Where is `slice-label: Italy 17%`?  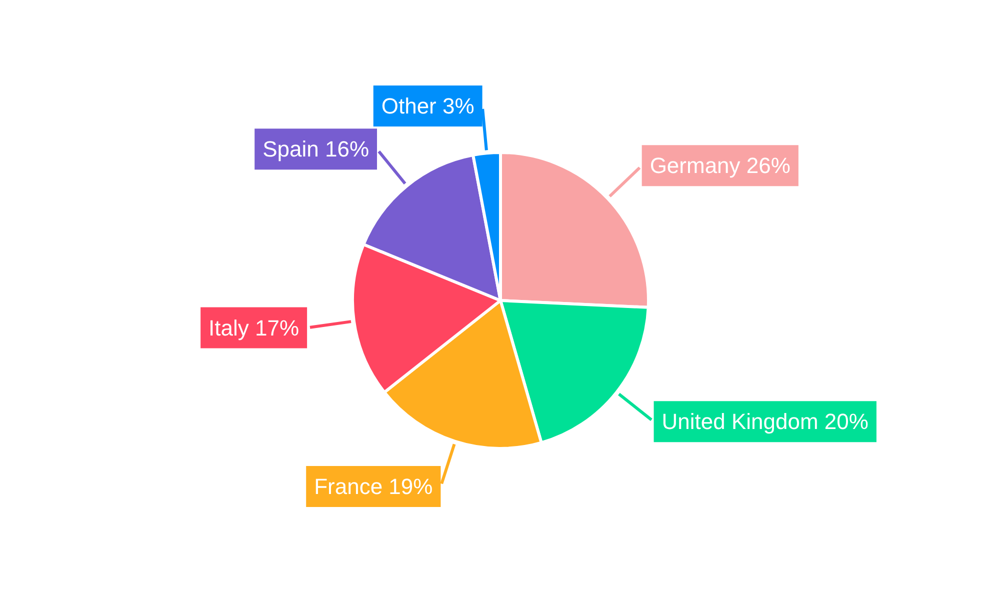
slice-label: Italy 17% is located at coordinates (254, 327).